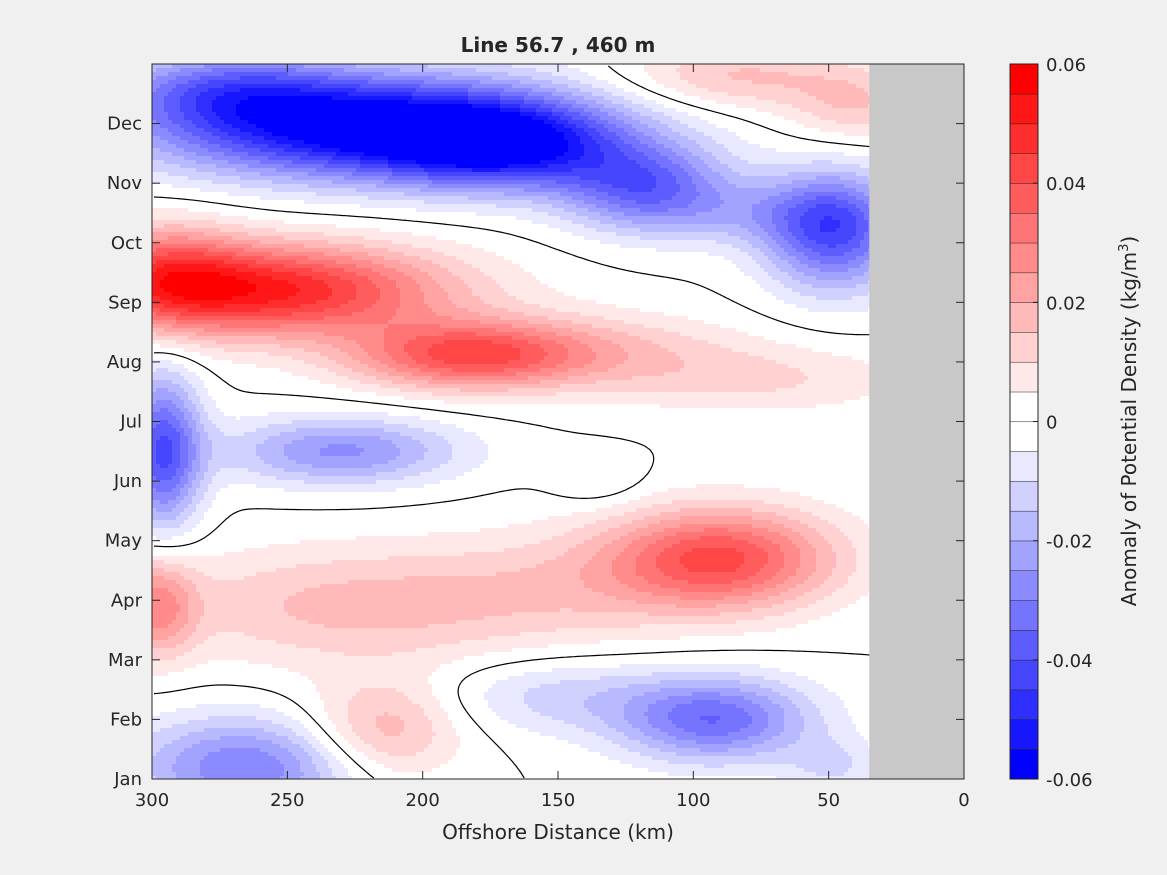 Image resolution: width=1167 pixels, height=875 pixels. Describe the element at coordinates (1066, 303) in the screenshot. I see `colorbar-tick-label: 0.02` at that location.